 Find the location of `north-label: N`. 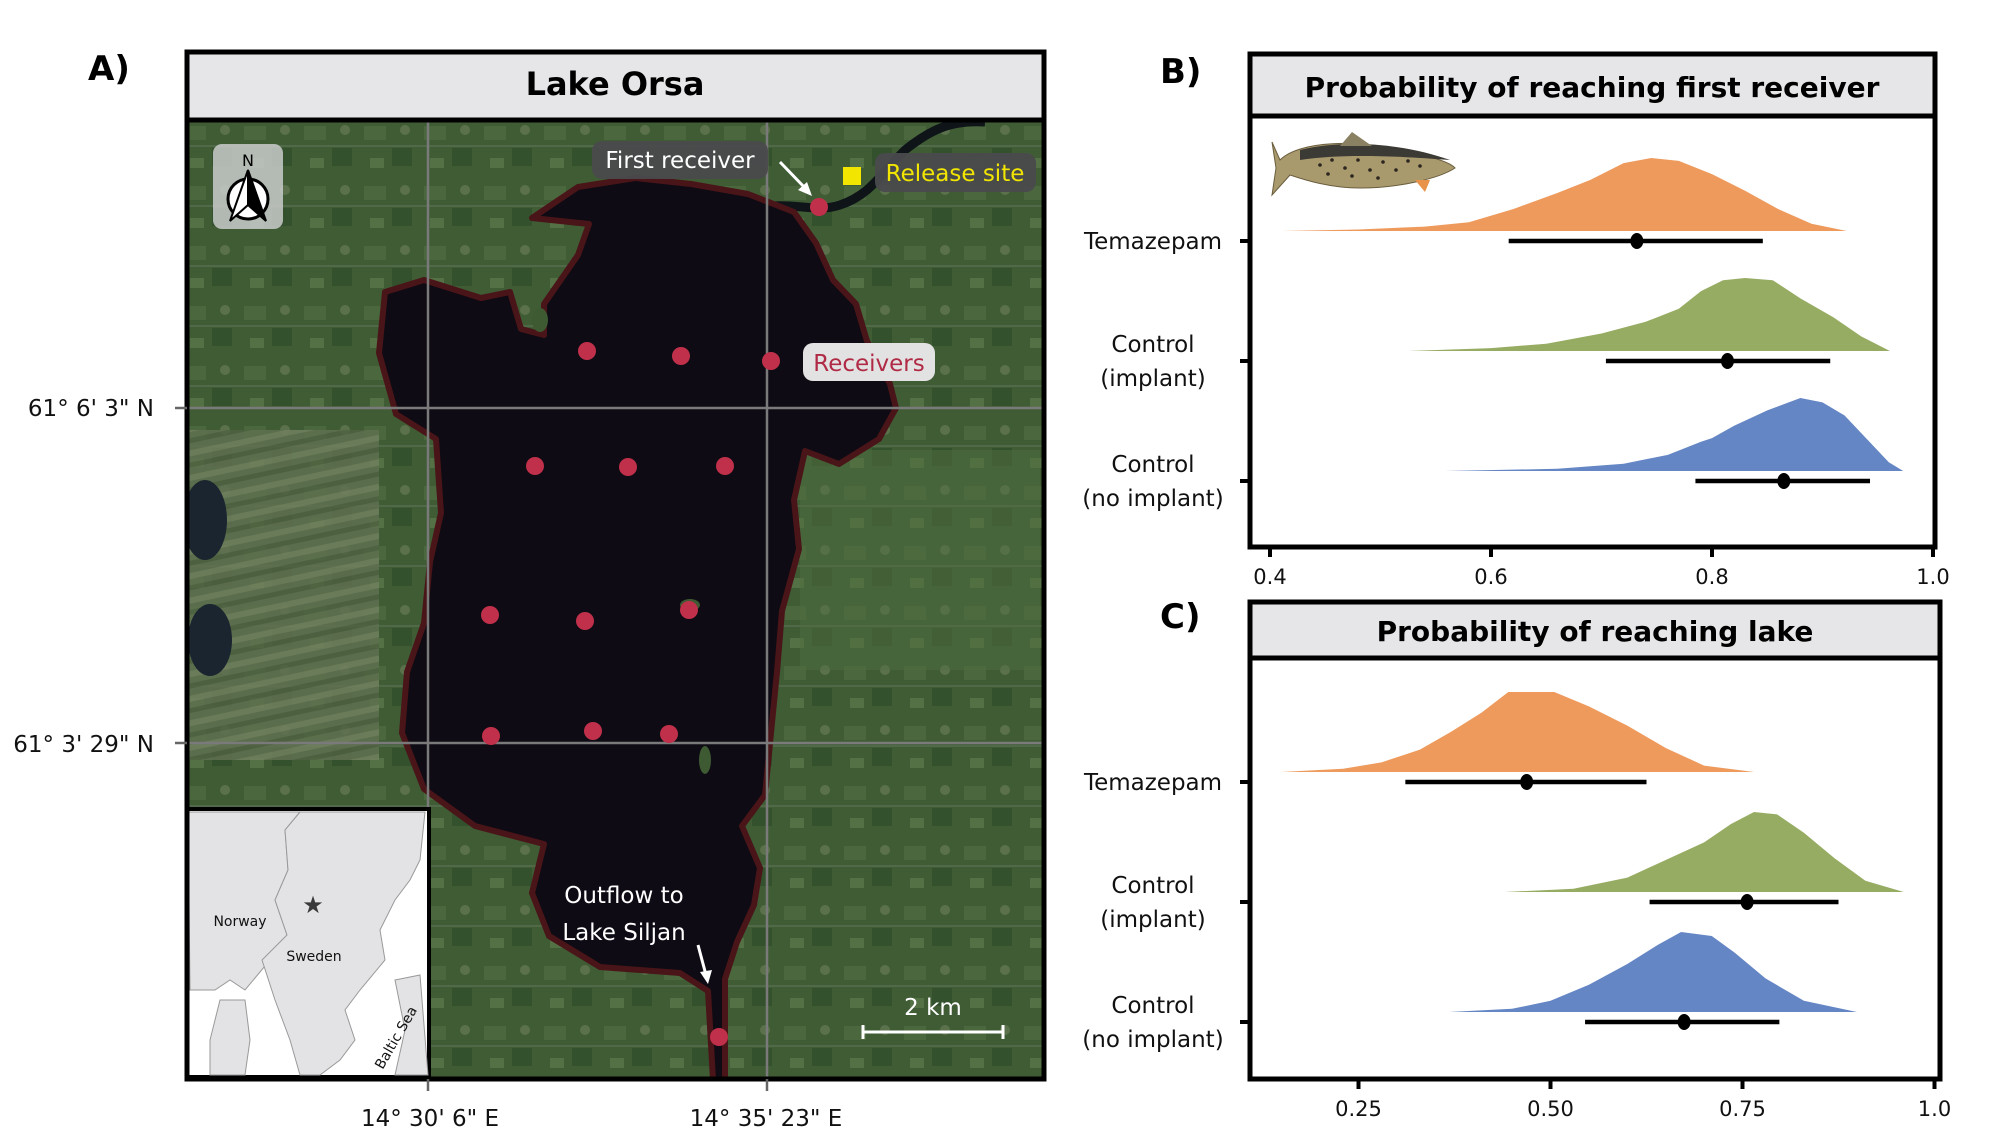

north-label: N is located at coordinates (248, 160).